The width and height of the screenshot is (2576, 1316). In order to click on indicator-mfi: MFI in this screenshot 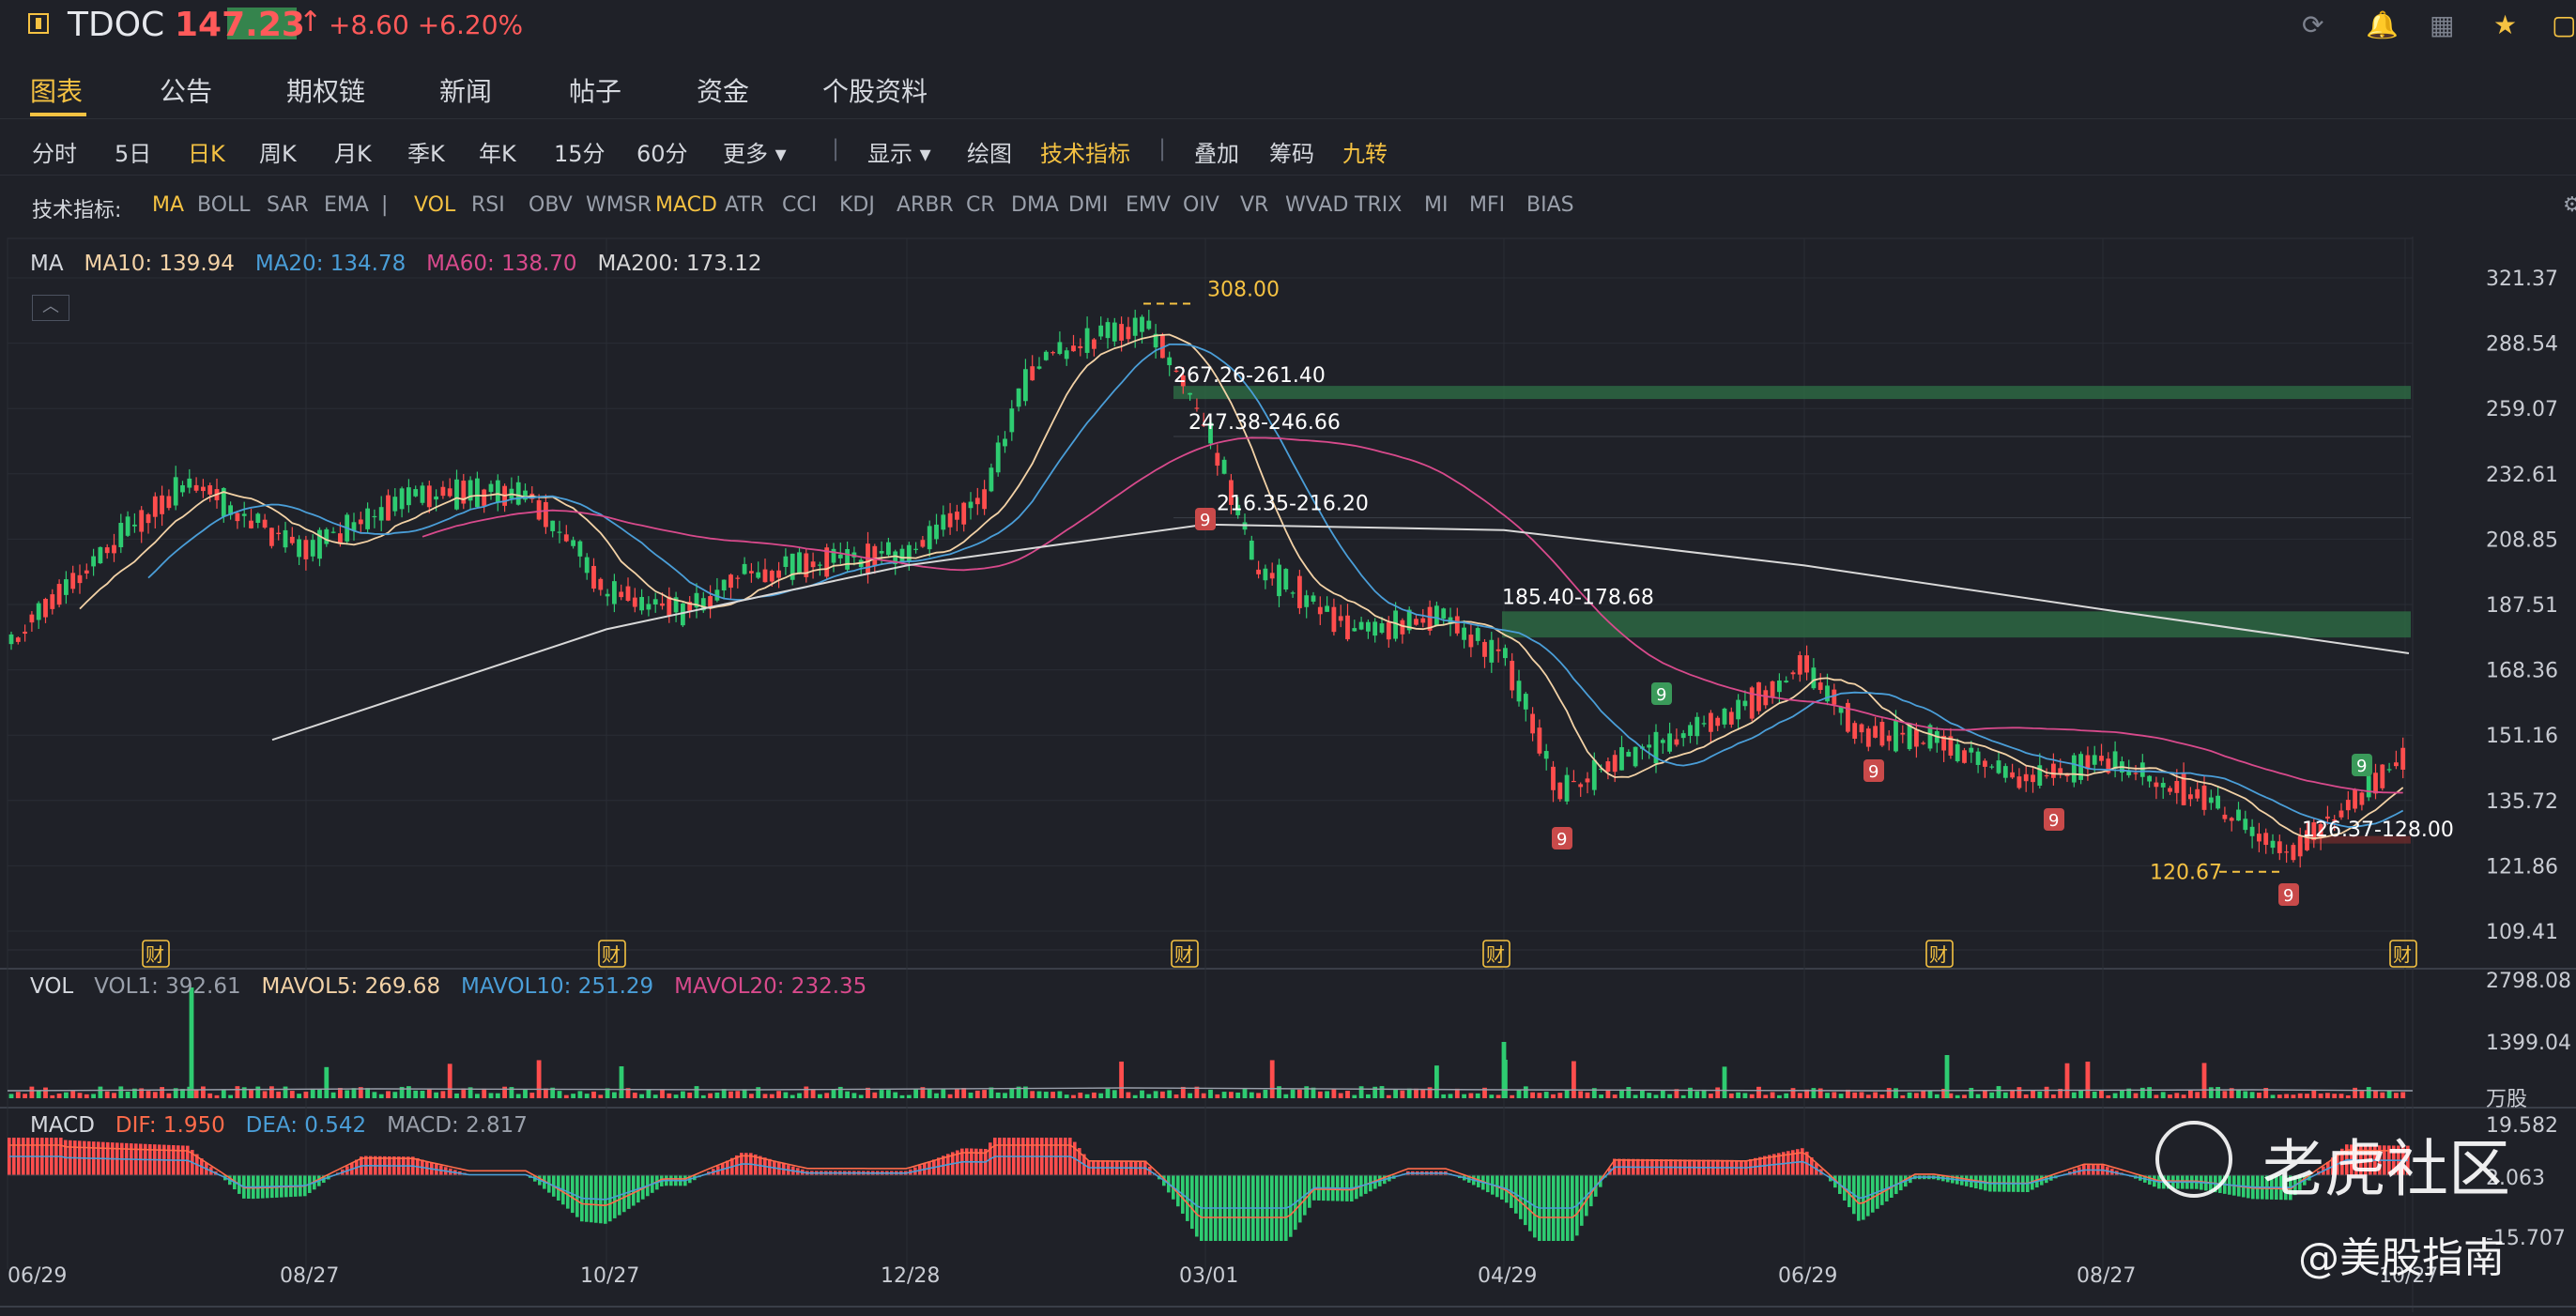, I will do `click(1487, 205)`.